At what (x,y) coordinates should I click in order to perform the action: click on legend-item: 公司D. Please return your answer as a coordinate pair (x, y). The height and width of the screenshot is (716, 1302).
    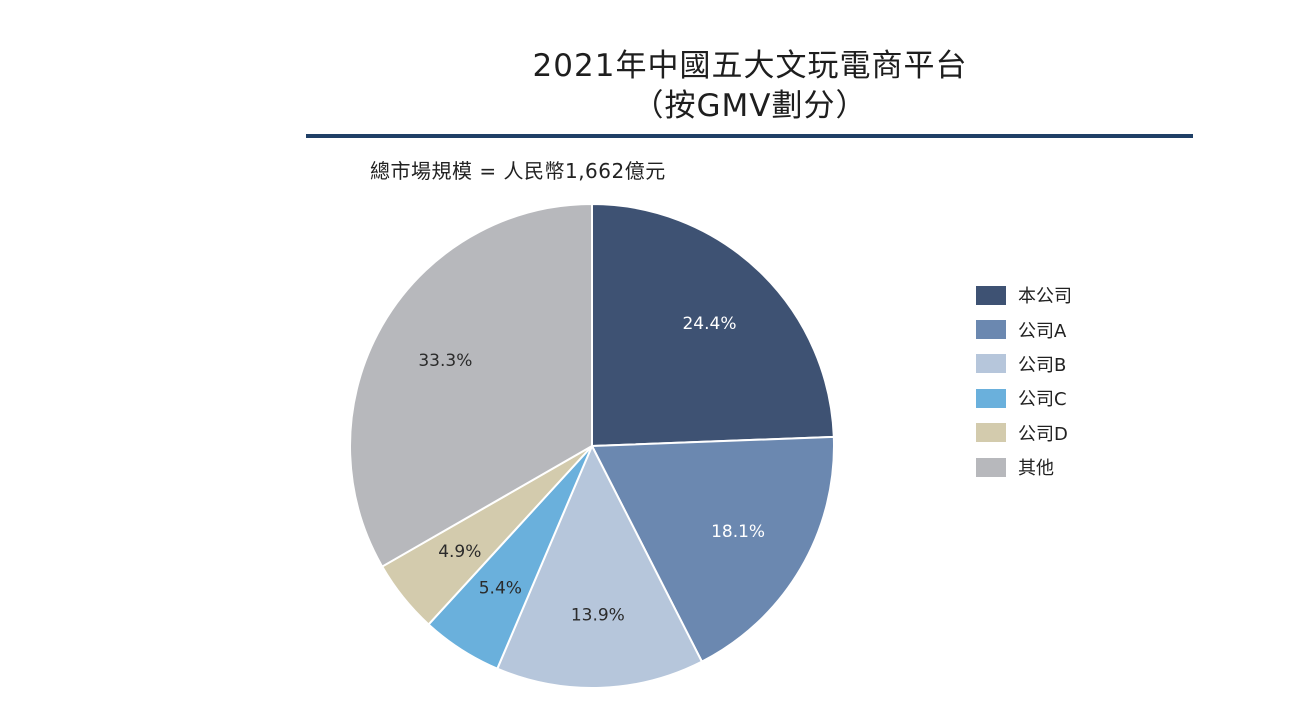
    Looking at the image, I should click on (1024, 433).